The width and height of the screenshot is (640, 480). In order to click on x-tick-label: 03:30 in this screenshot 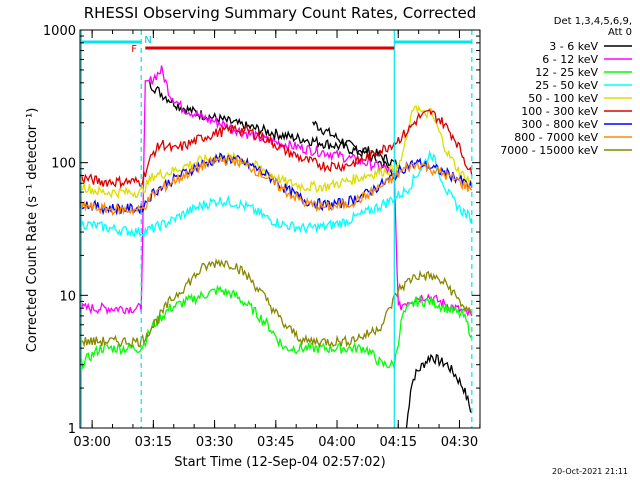, I will do `click(214, 442)`.